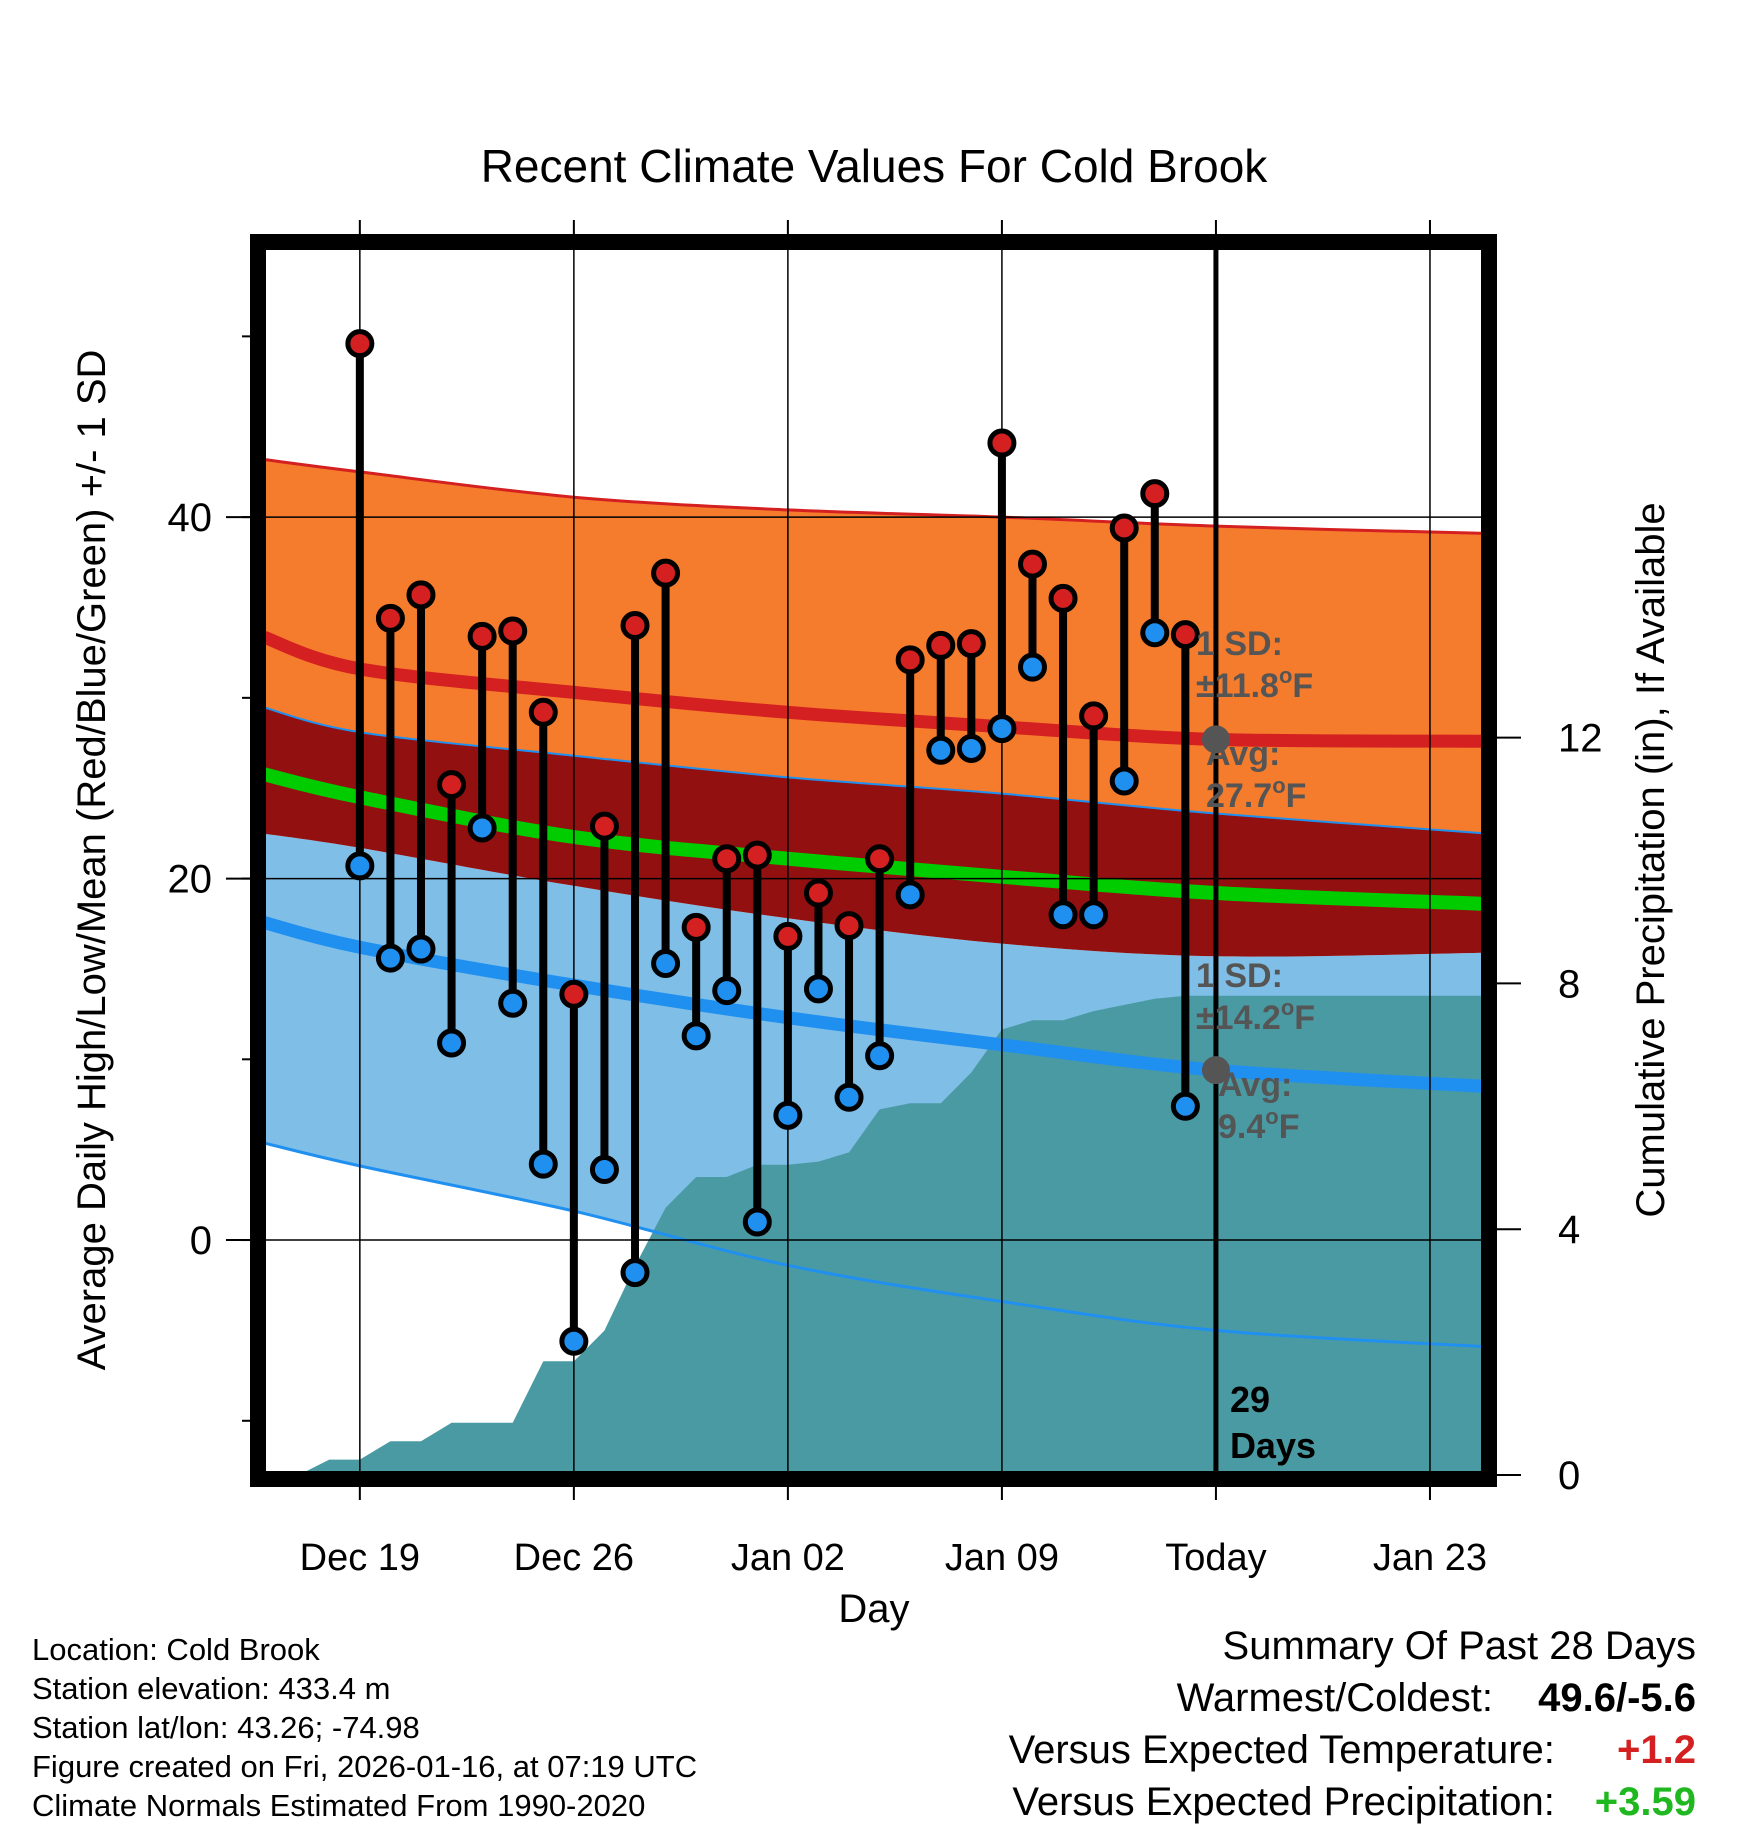  I want to click on annot-number: ±11.8, so click(1237, 686).